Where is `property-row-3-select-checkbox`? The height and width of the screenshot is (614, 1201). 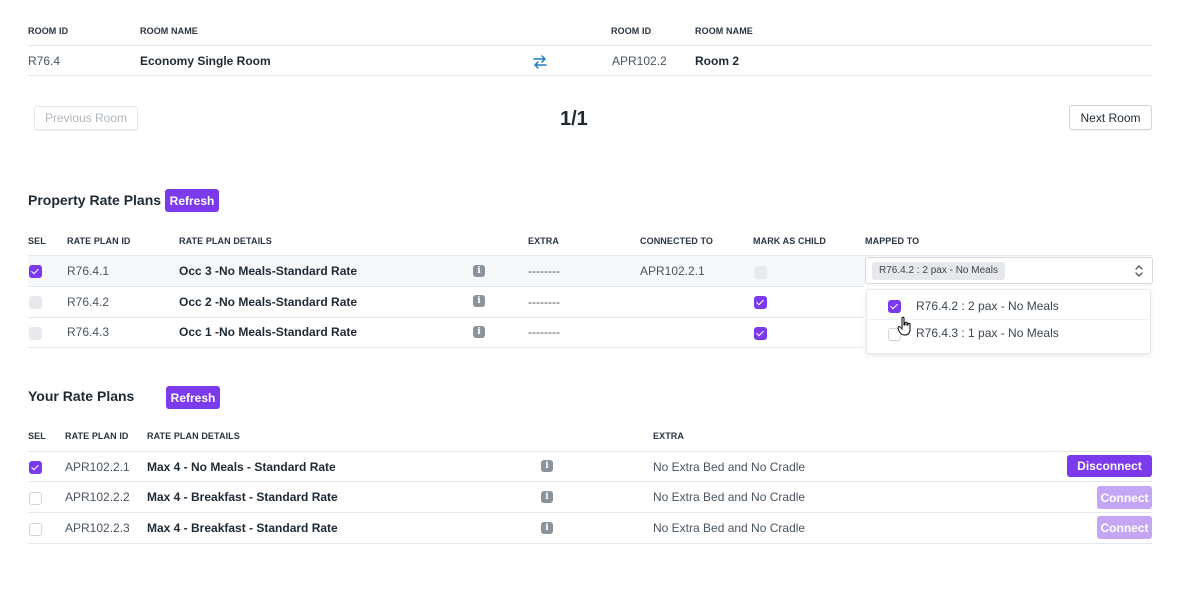
property-row-3-select-checkbox is located at coordinates (35, 333).